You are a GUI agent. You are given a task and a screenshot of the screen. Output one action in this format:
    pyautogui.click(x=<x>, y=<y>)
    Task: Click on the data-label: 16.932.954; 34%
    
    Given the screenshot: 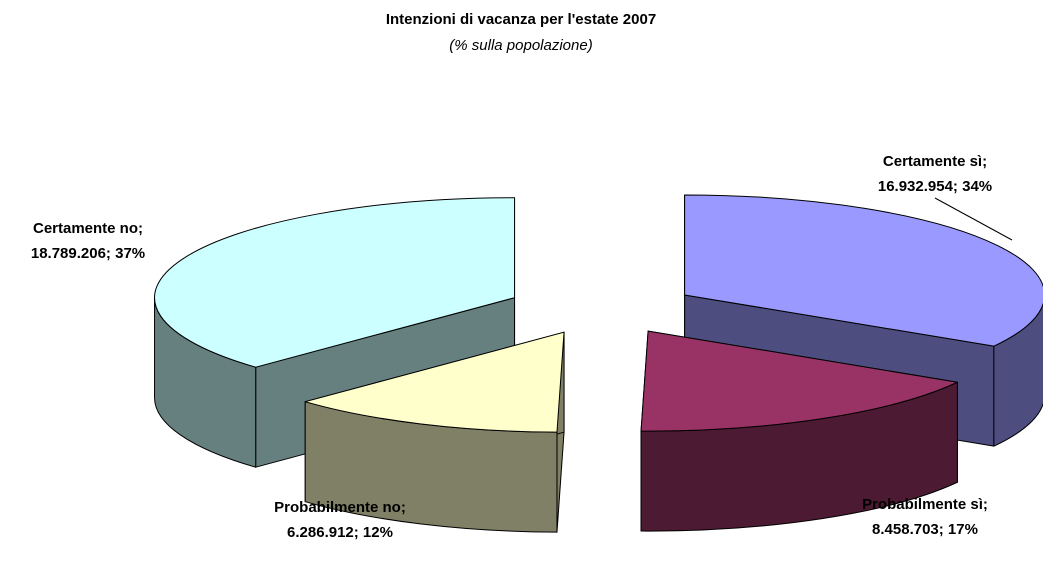 What is the action you would take?
    pyautogui.click(x=935, y=186)
    